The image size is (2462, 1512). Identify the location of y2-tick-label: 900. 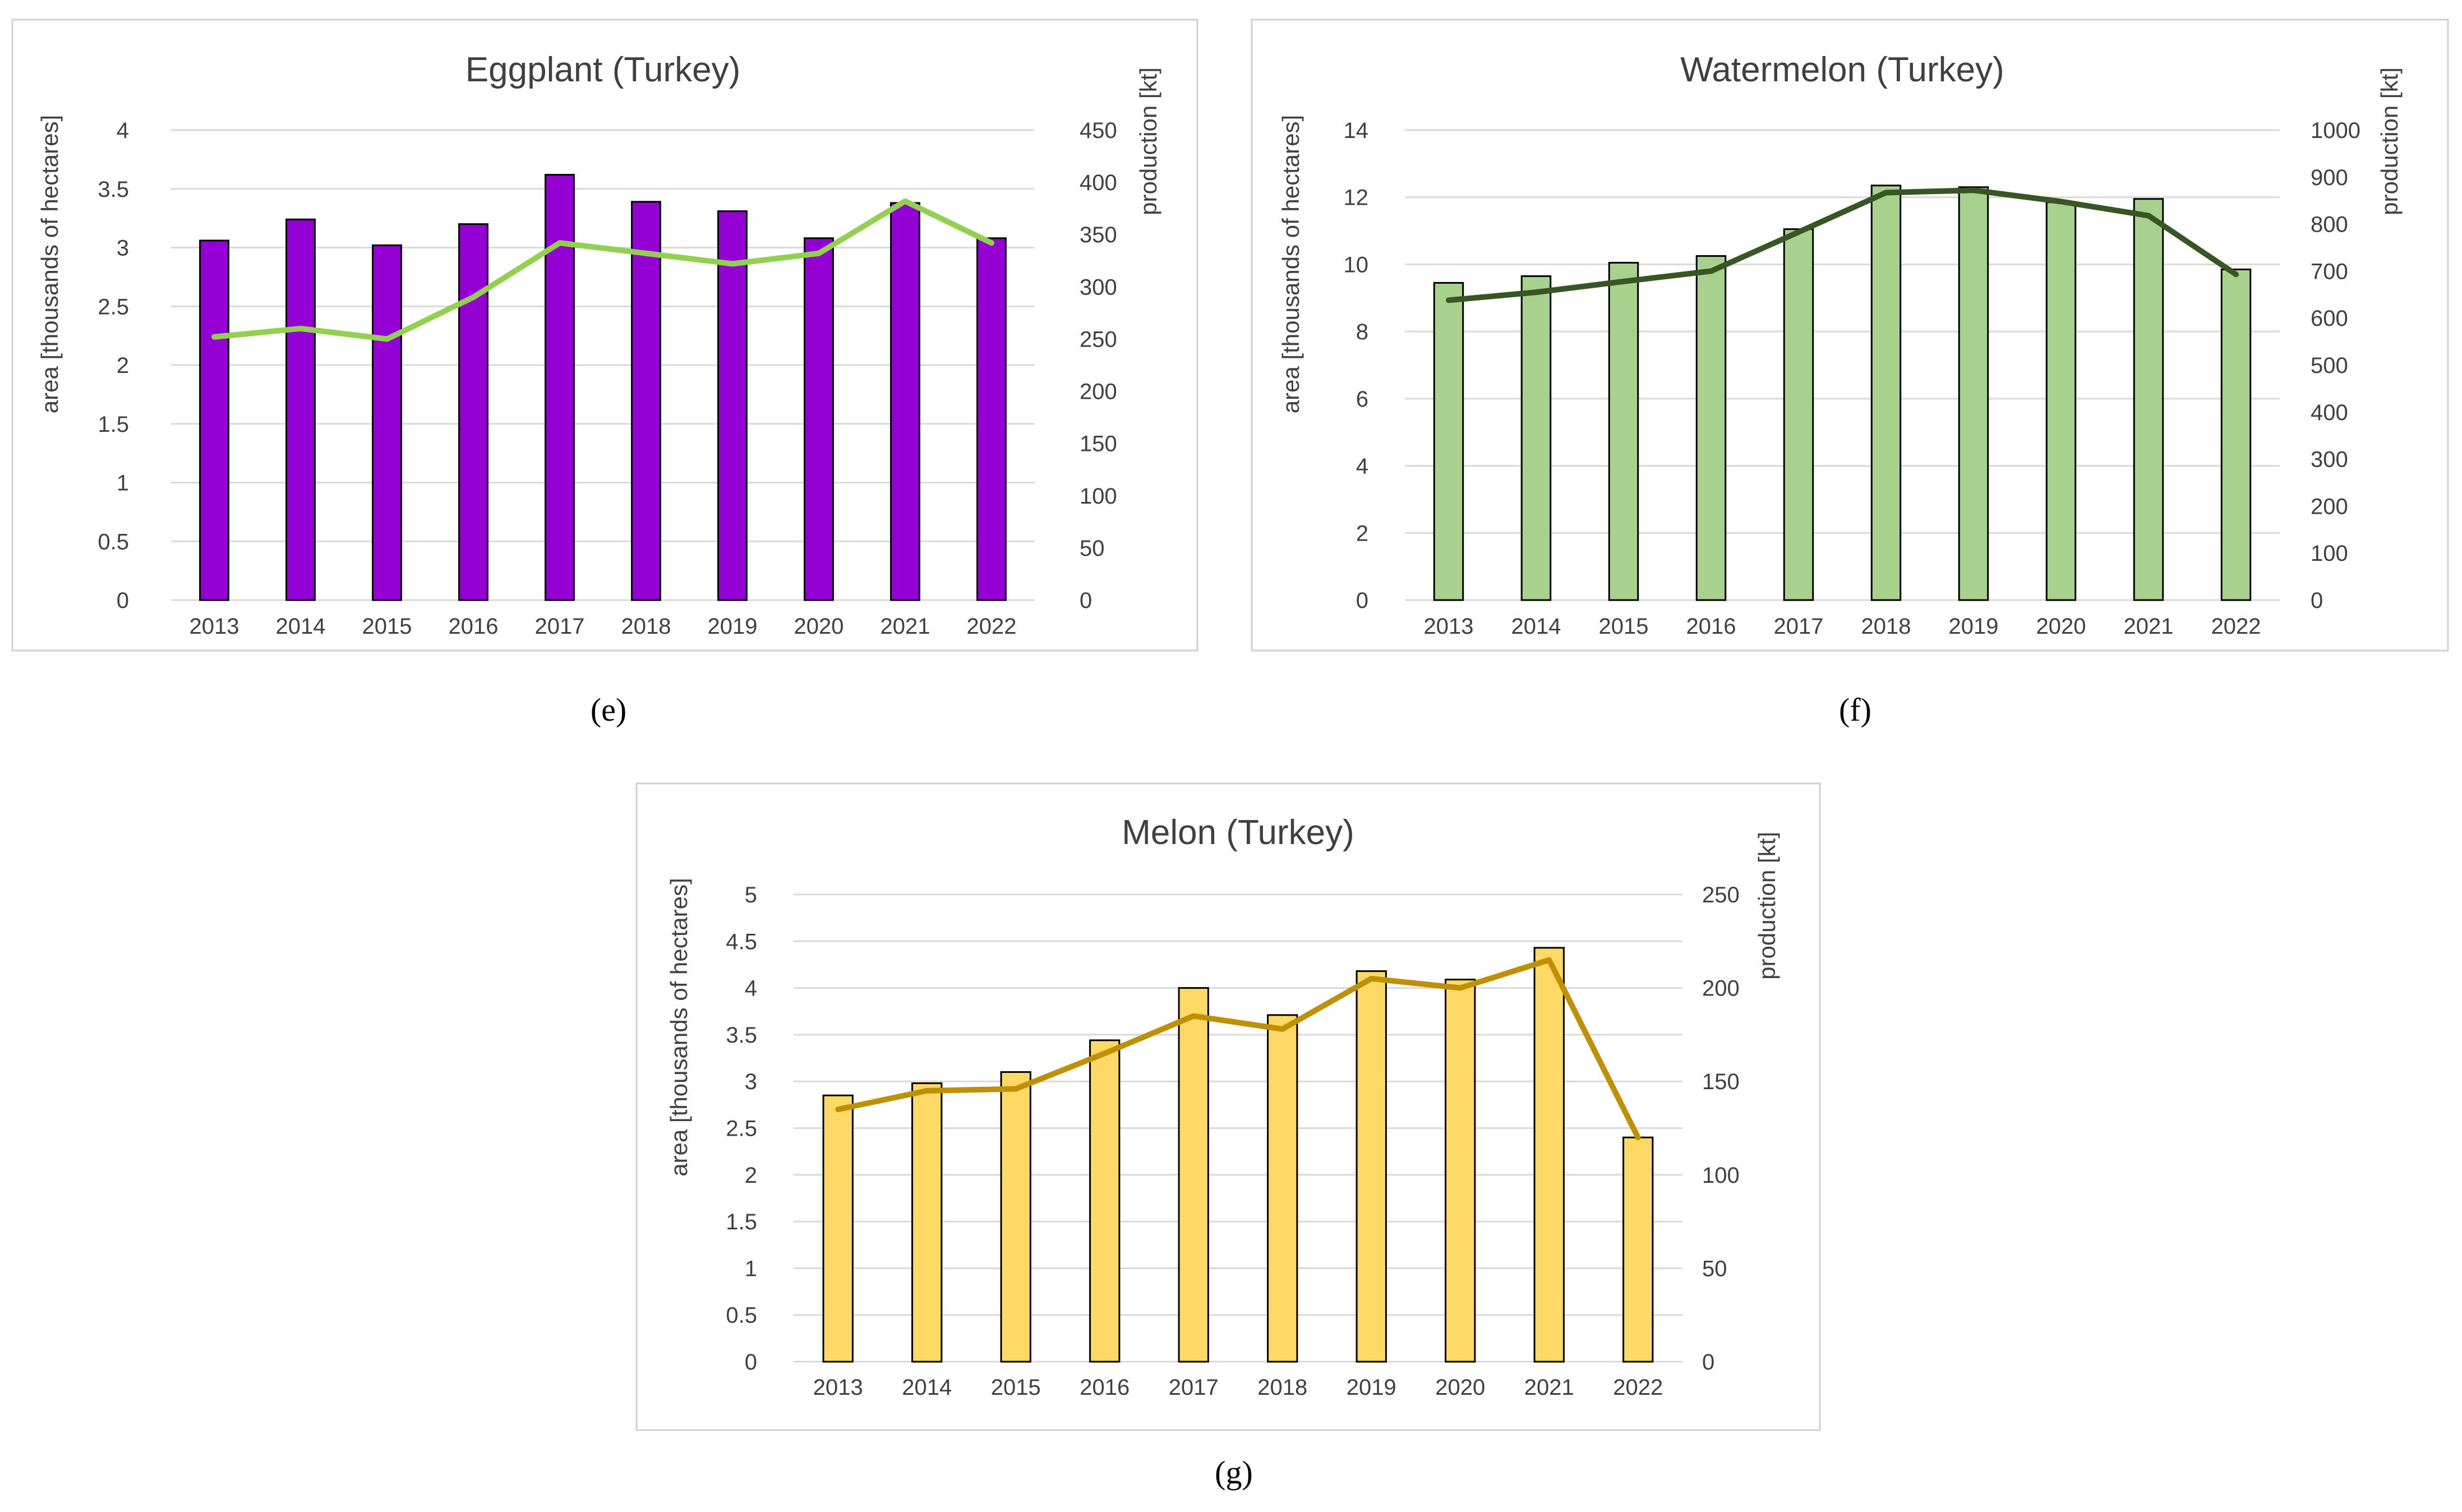
(2329, 178).